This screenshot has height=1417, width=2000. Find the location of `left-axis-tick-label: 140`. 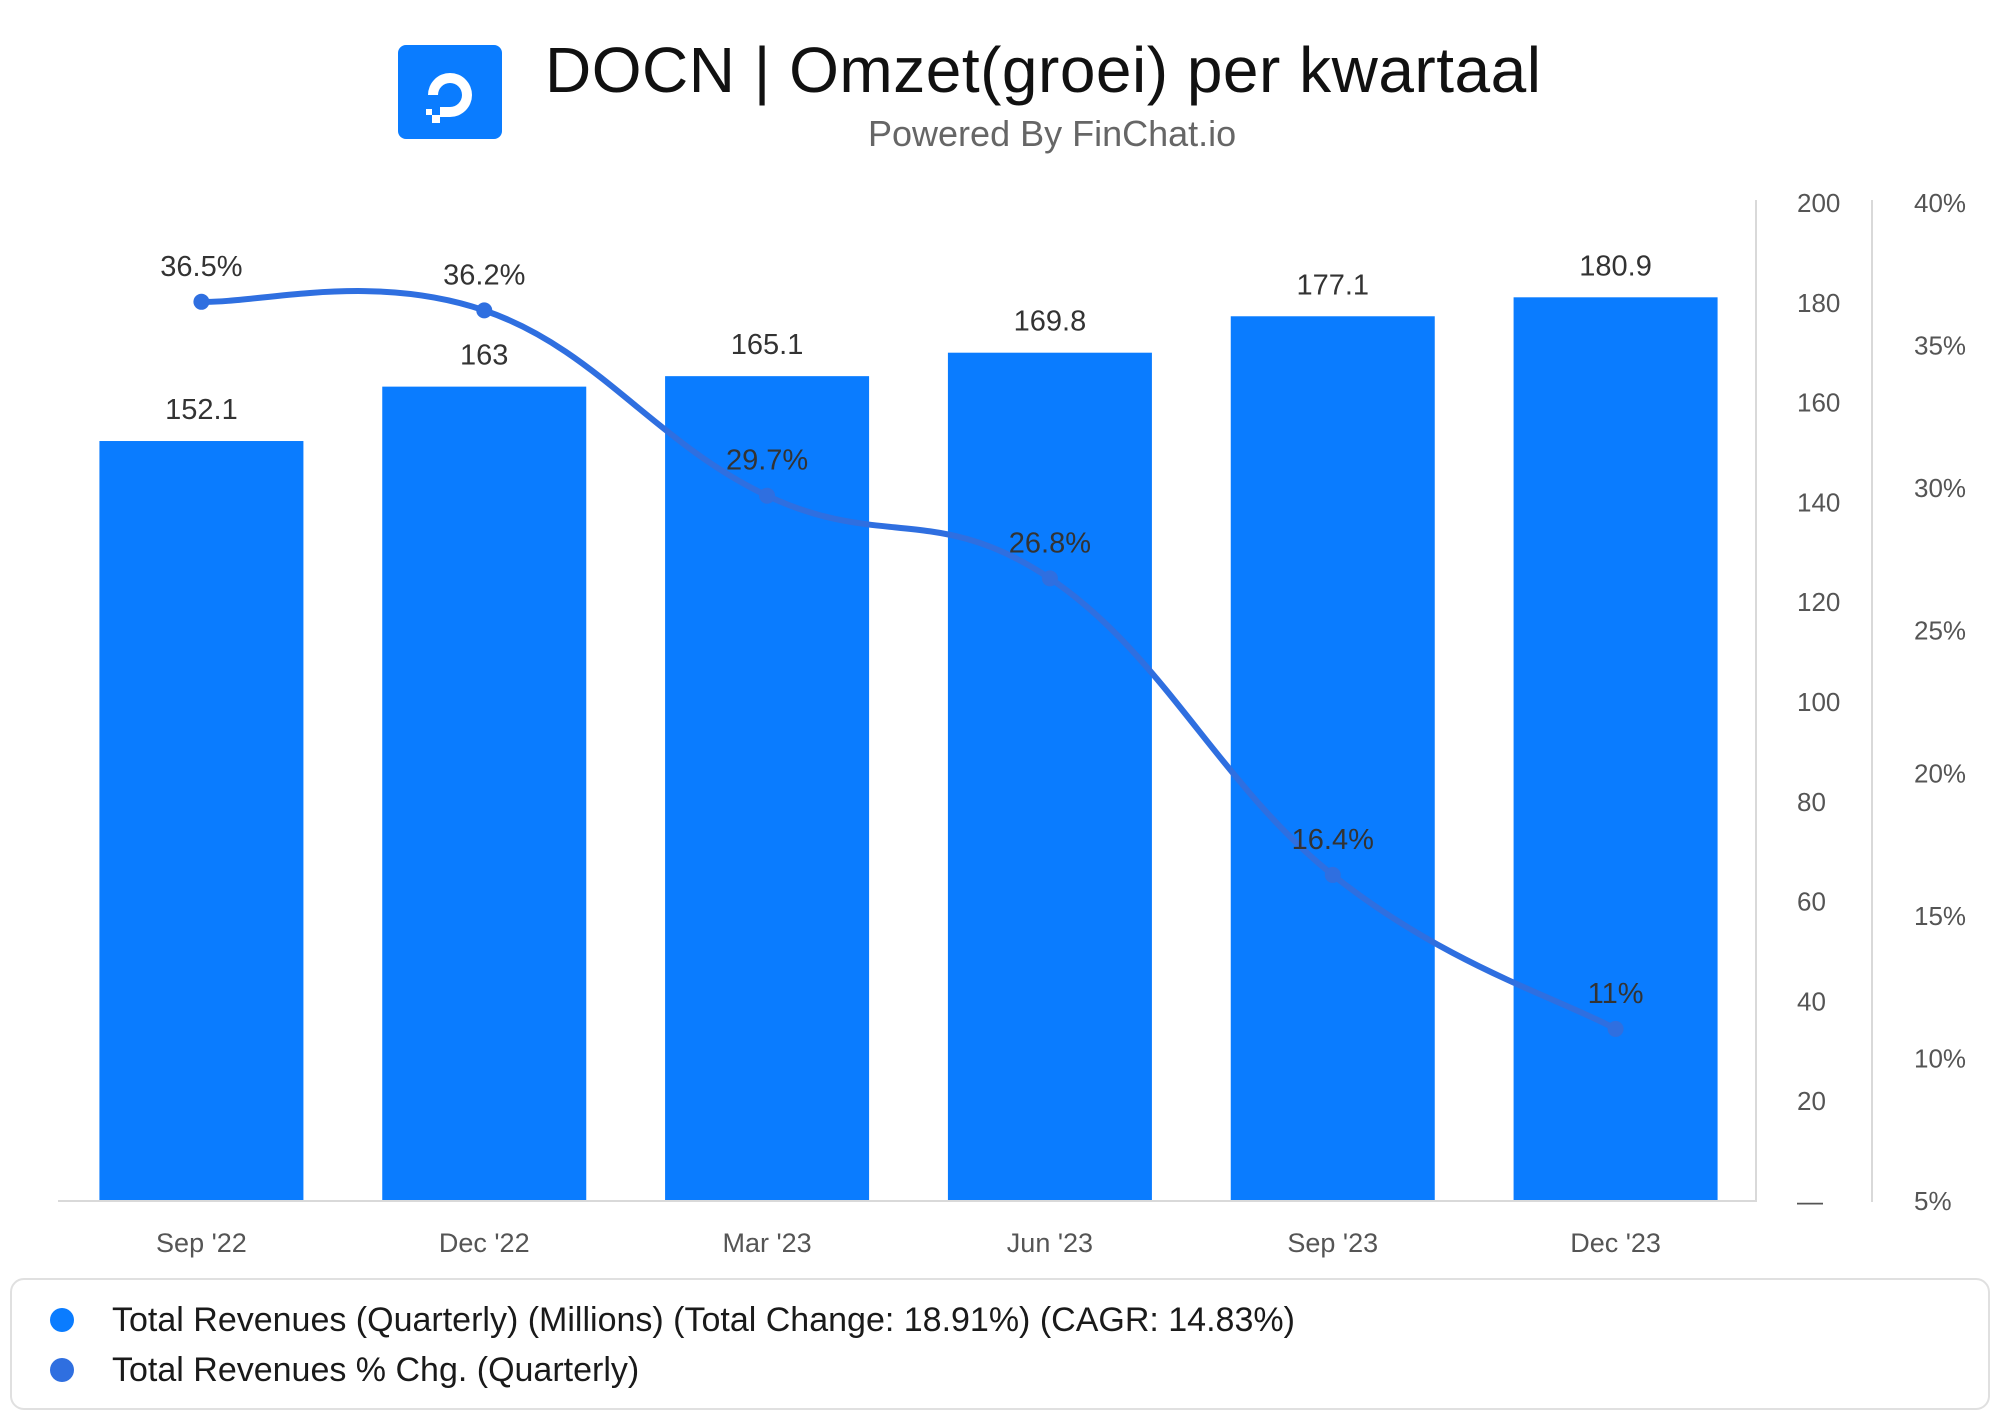

left-axis-tick-label: 140 is located at coordinates (1818, 502).